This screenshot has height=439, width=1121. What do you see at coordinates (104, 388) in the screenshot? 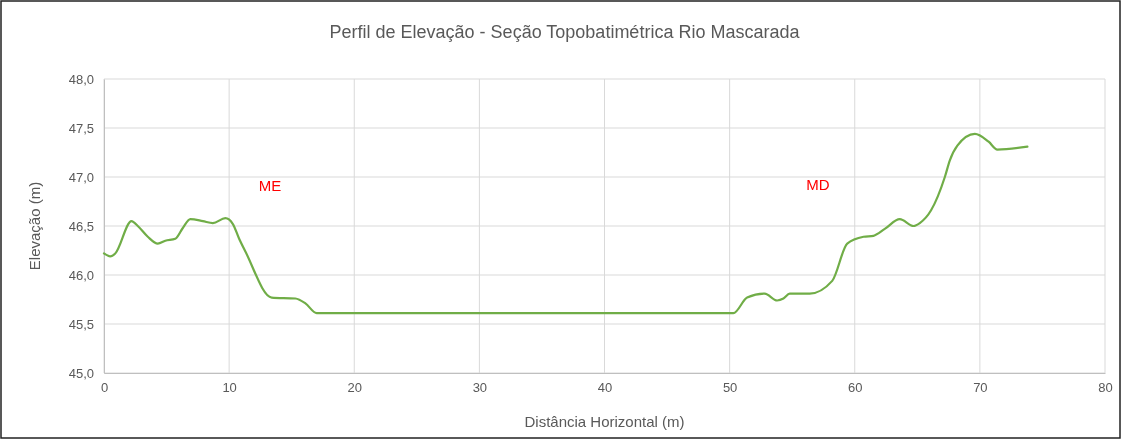
I see `x-tick-label: 0` at bounding box center [104, 388].